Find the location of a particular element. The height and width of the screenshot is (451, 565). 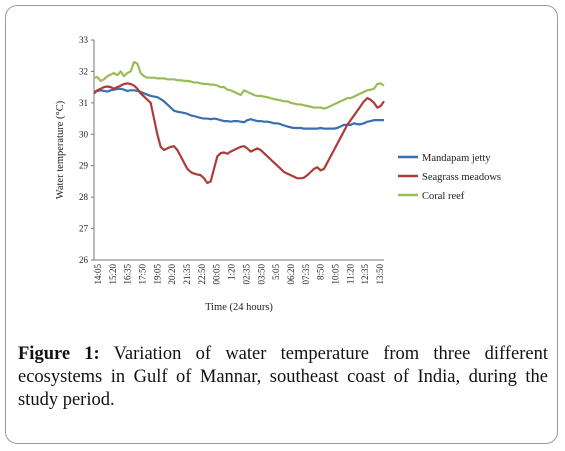

x-tick-label: 06:20 is located at coordinates (291, 274).